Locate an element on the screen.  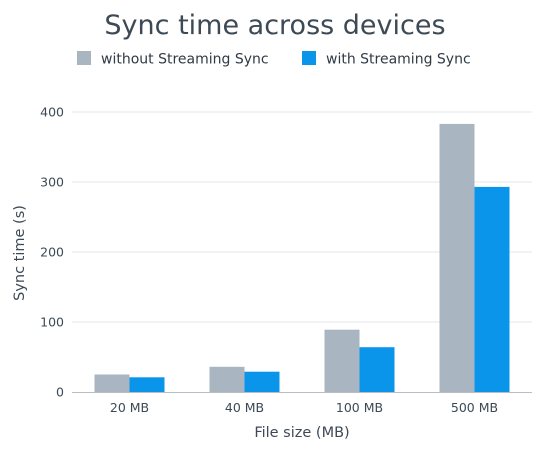
bar-with-streaming-sync-100-mb is located at coordinates (377, 369).